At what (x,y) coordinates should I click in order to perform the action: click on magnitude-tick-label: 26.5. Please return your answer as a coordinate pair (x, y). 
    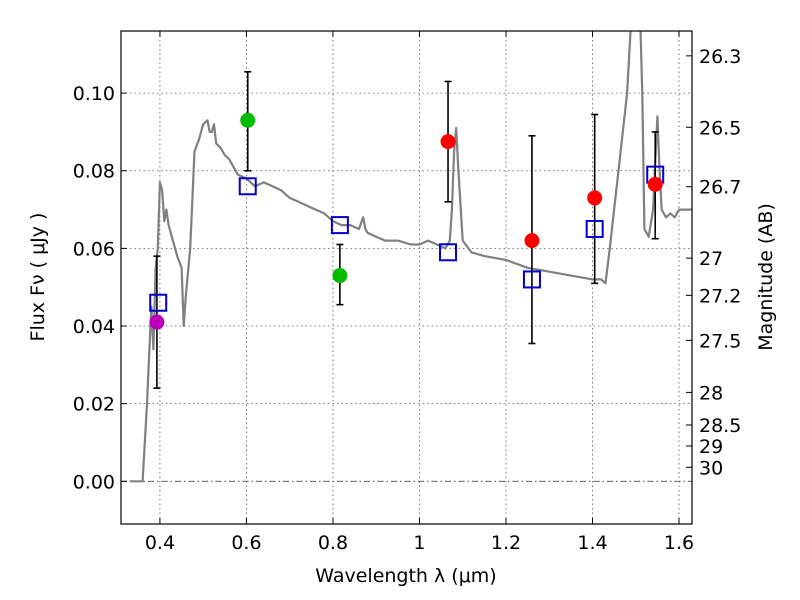
    Looking at the image, I should click on (720, 128).